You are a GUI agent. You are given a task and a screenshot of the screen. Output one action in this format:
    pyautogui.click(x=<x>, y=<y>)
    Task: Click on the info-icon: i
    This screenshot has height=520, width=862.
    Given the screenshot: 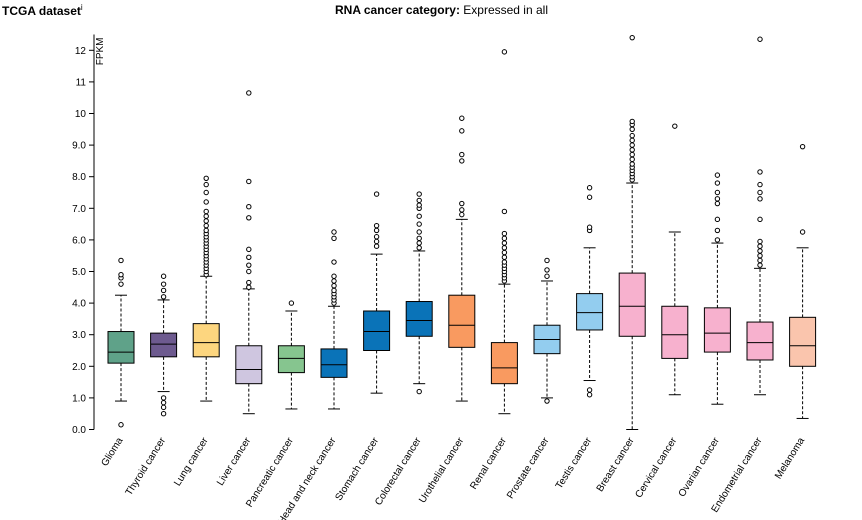 What is the action you would take?
    pyautogui.click(x=81, y=7)
    